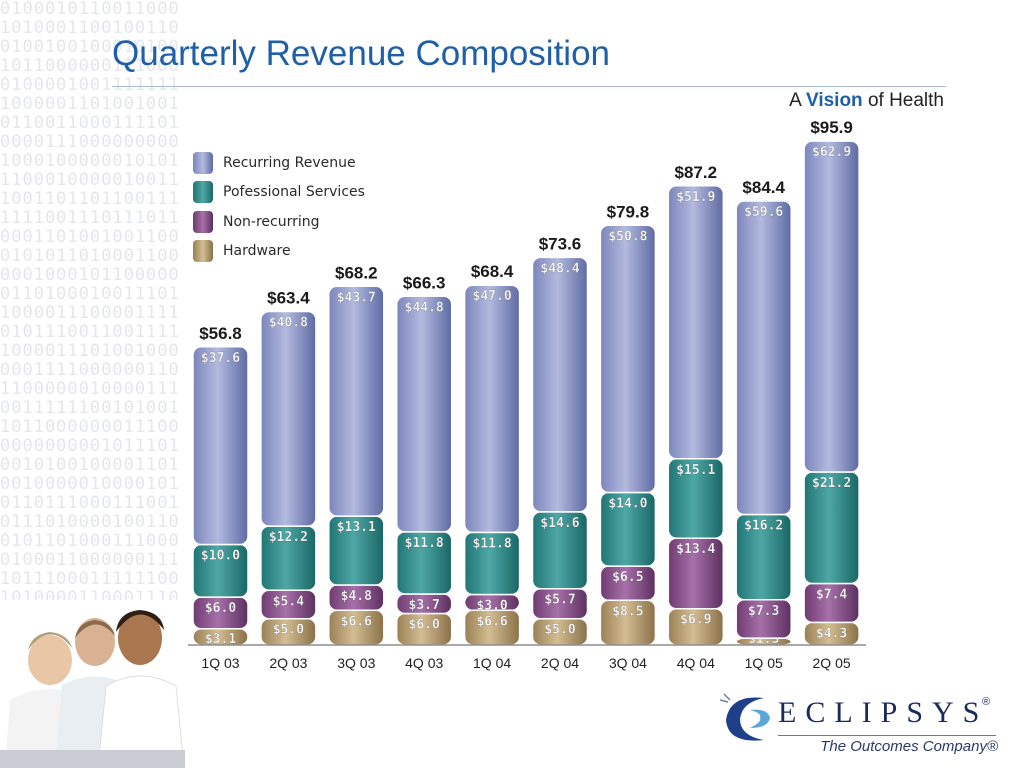  Describe the element at coordinates (628, 211) in the screenshot. I see `bar-total-label: $79.8` at that location.